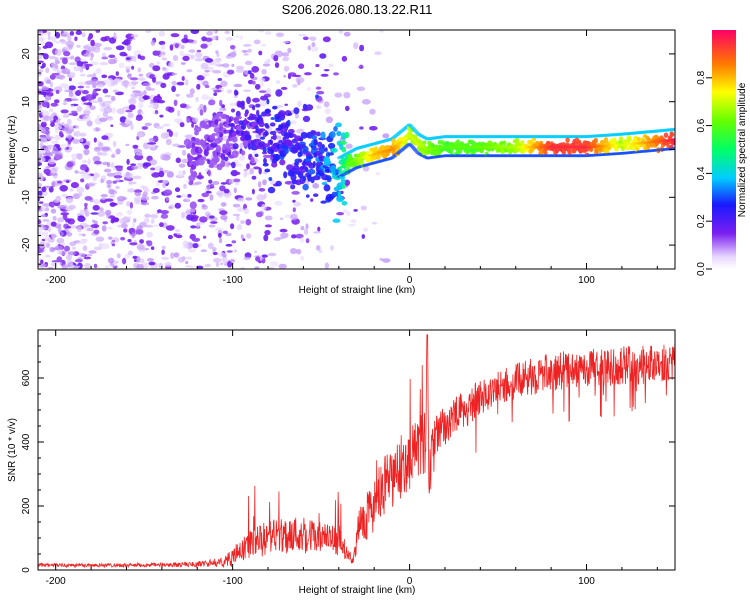 Image resolution: width=750 pixels, height=600 pixels. I want to click on spectrogram-y-axis-label: Frequency (Hz), so click(12, 150).